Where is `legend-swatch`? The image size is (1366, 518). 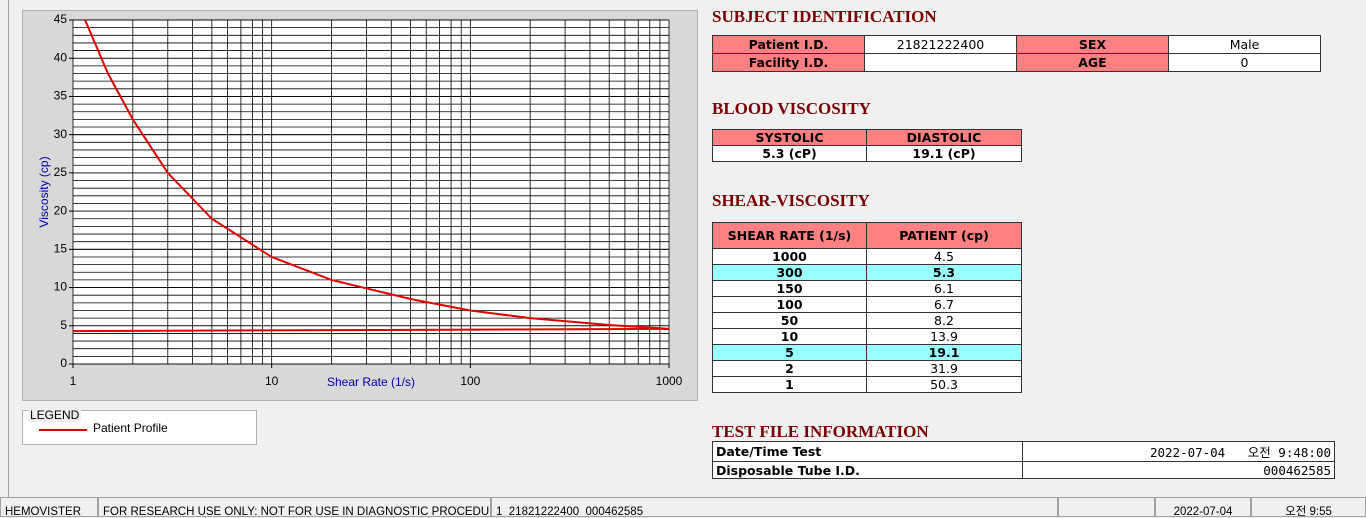 legend-swatch is located at coordinates (63, 430).